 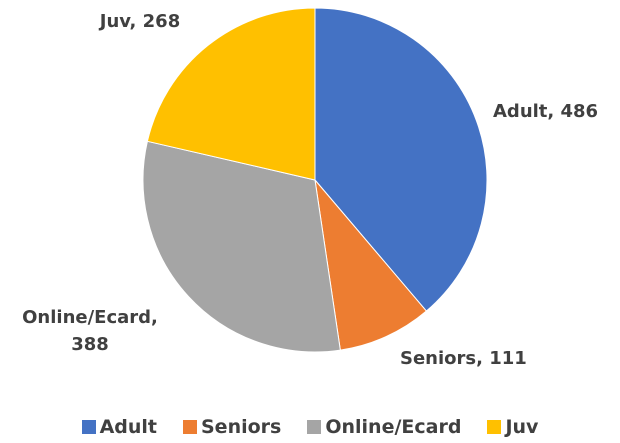 What do you see at coordinates (128, 427) in the screenshot?
I see `legend-label: Adult` at bounding box center [128, 427].